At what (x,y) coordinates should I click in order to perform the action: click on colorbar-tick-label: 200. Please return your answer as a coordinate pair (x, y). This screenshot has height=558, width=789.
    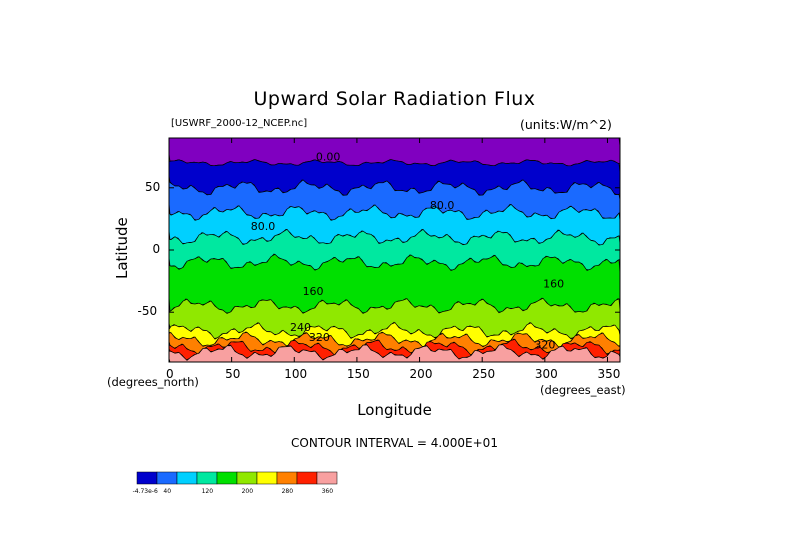
    Looking at the image, I should click on (247, 491).